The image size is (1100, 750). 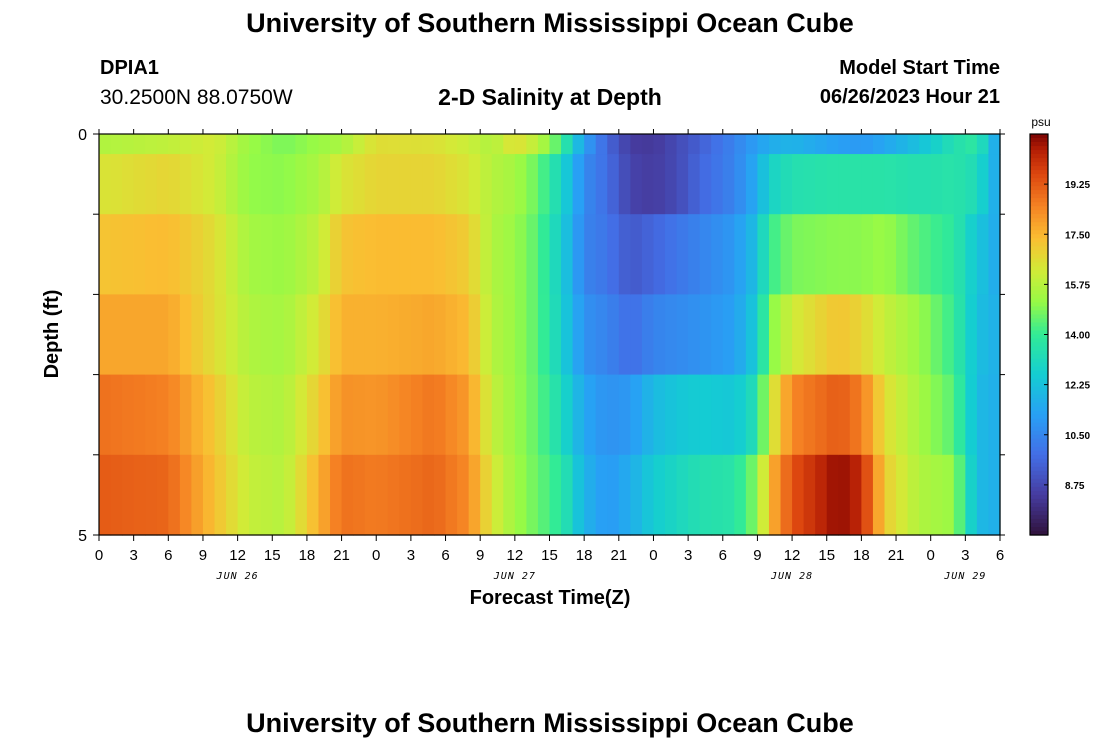 What do you see at coordinates (129, 68) in the screenshot?
I see `station-id: DPIA1` at bounding box center [129, 68].